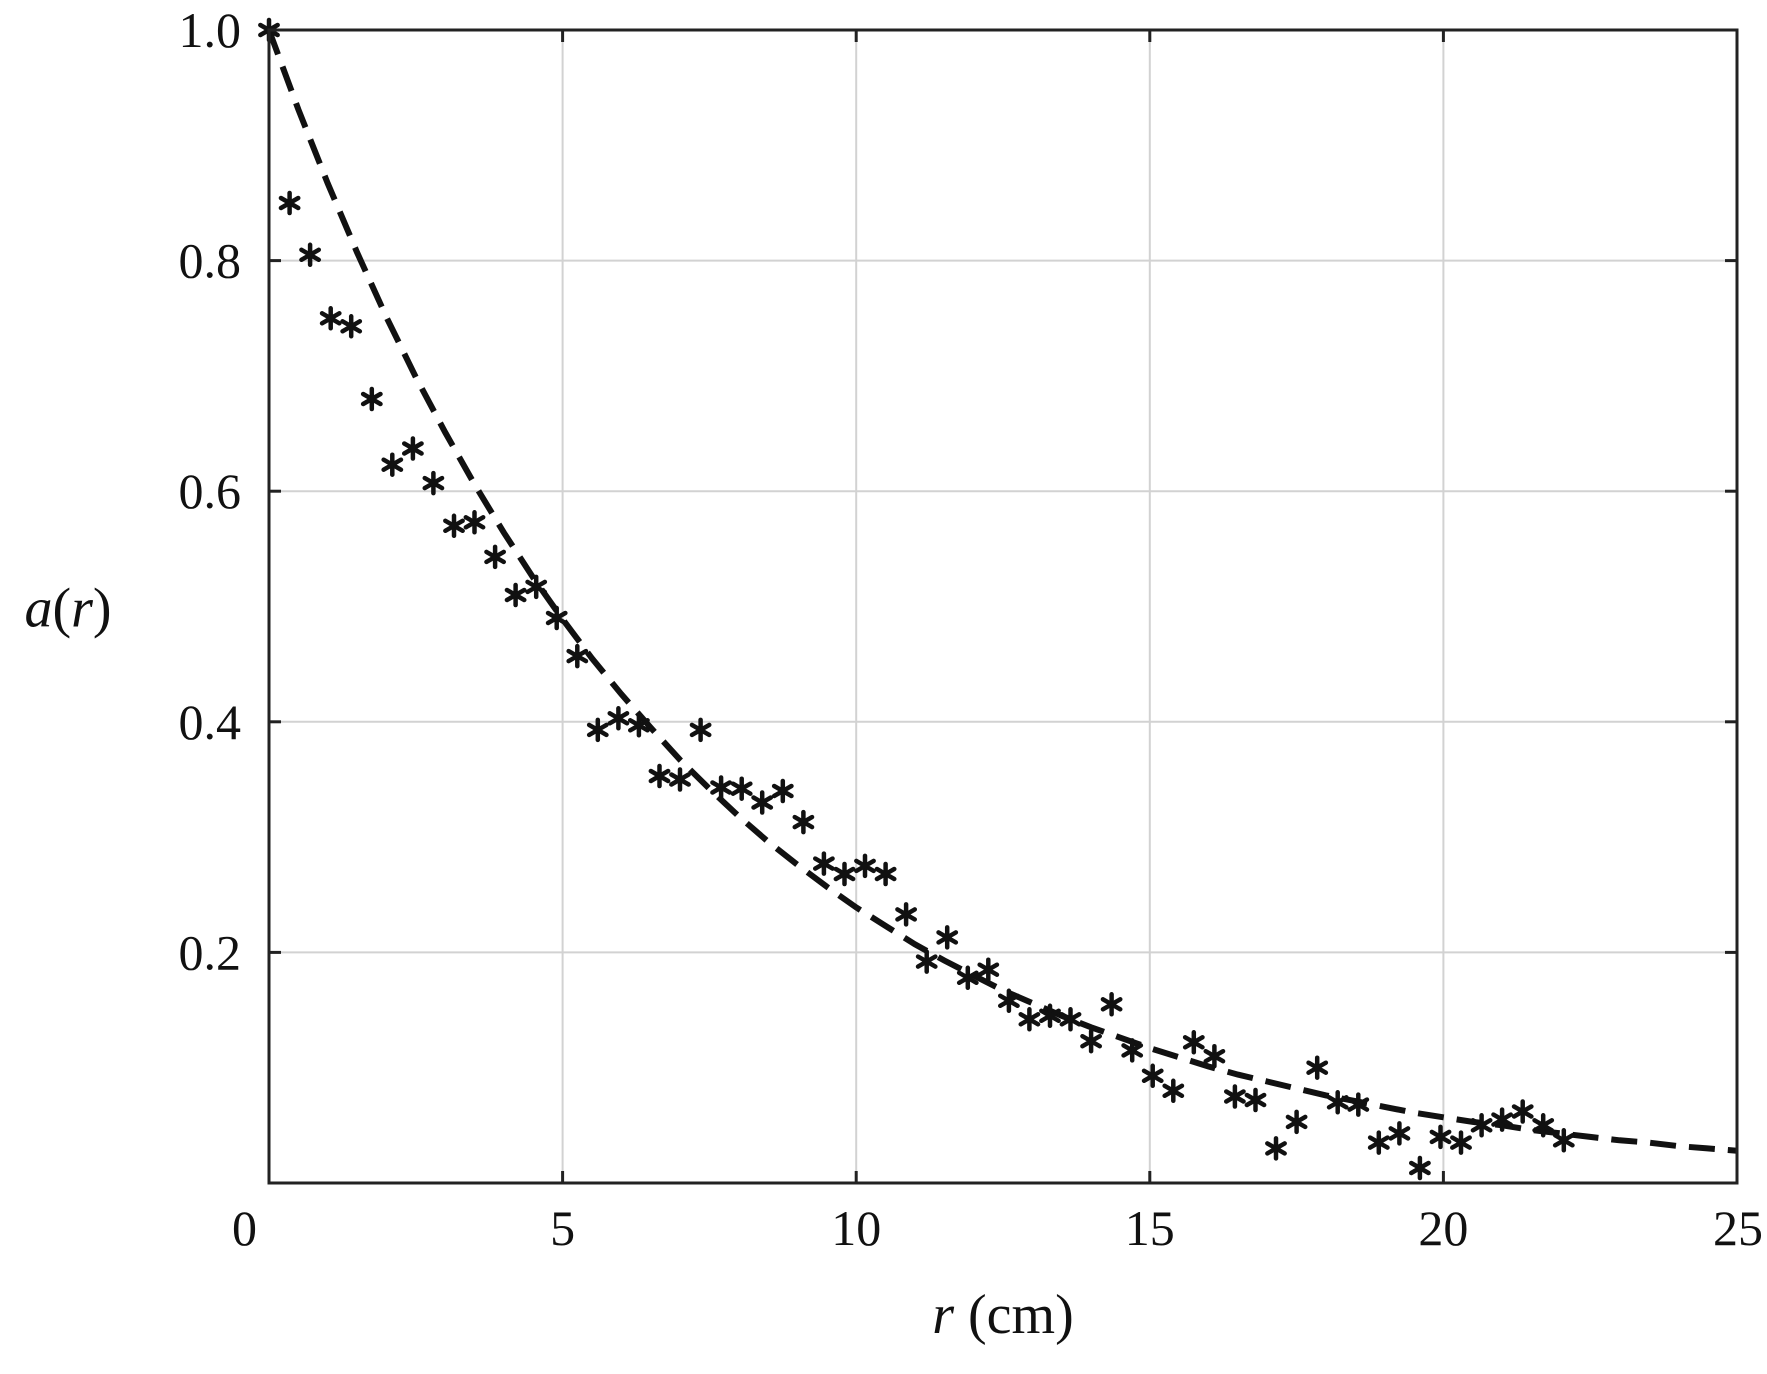 Image resolution: width=1767 pixels, height=1374 pixels. What do you see at coordinates (102, 609) in the screenshot?
I see `y-axis-label-close: )` at bounding box center [102, 609].